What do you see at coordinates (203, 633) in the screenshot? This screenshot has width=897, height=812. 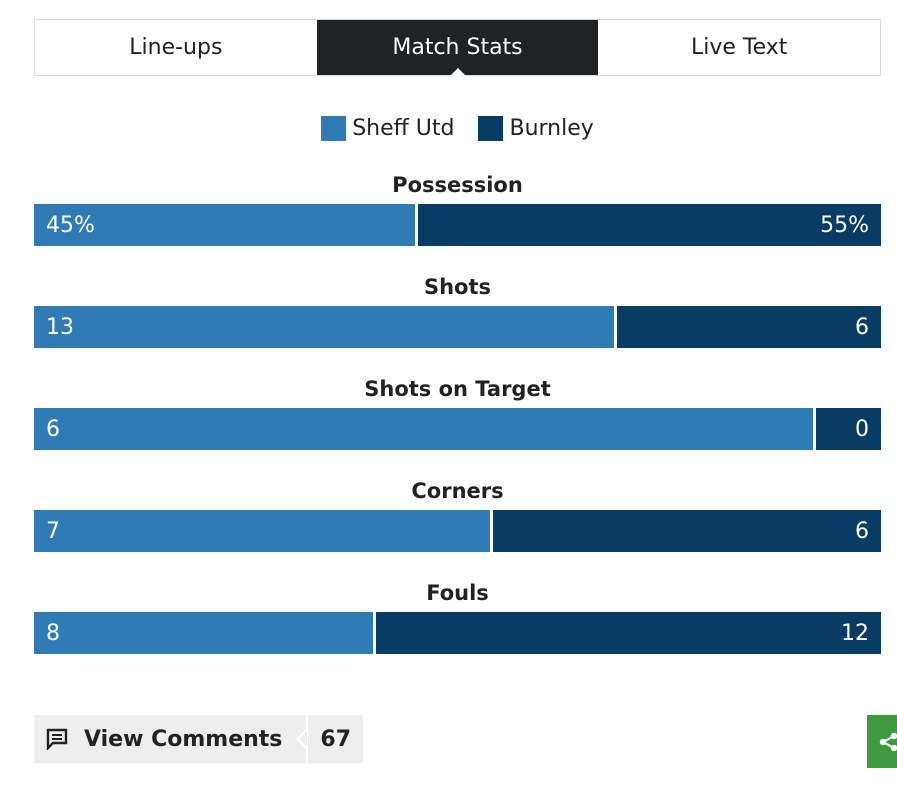 I see `stat-bar-home: 8` at bounding box center [203, 633].